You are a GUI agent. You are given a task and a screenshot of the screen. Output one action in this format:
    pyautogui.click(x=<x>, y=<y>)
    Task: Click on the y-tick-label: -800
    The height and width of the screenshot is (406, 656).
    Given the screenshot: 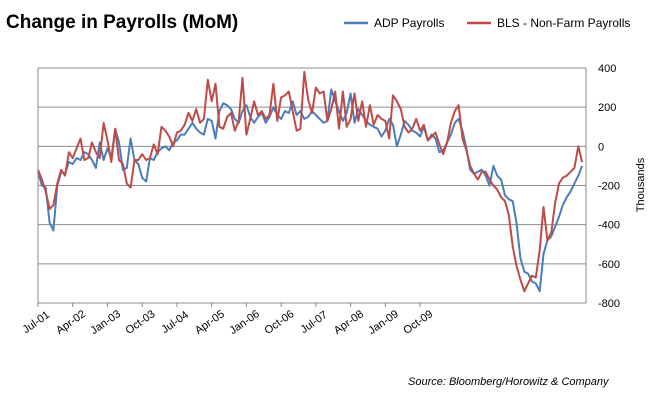 What is the action you would take?
    pyautogui.click(x=609, y=304)
    